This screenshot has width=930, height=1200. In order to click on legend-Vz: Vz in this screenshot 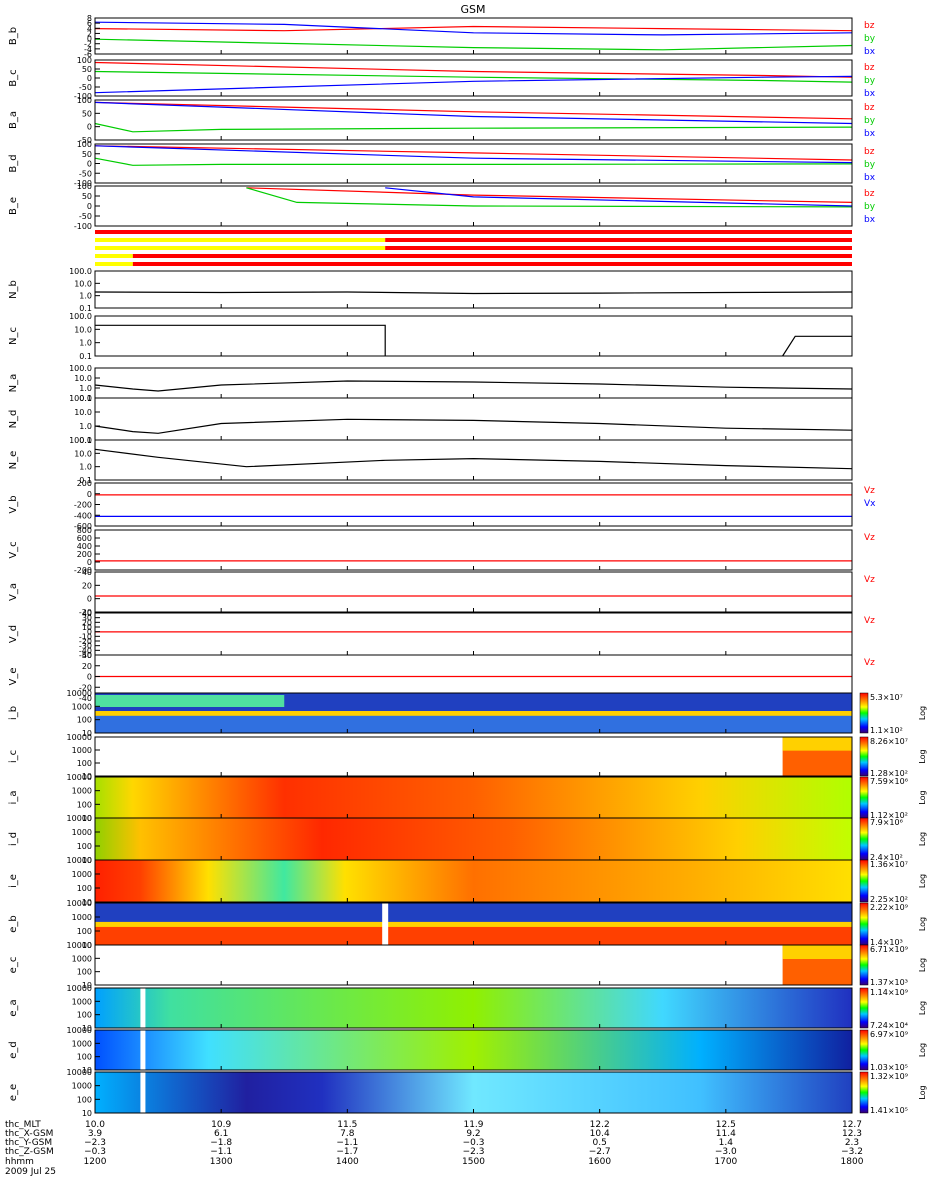, I will do `click(869, 621)`.